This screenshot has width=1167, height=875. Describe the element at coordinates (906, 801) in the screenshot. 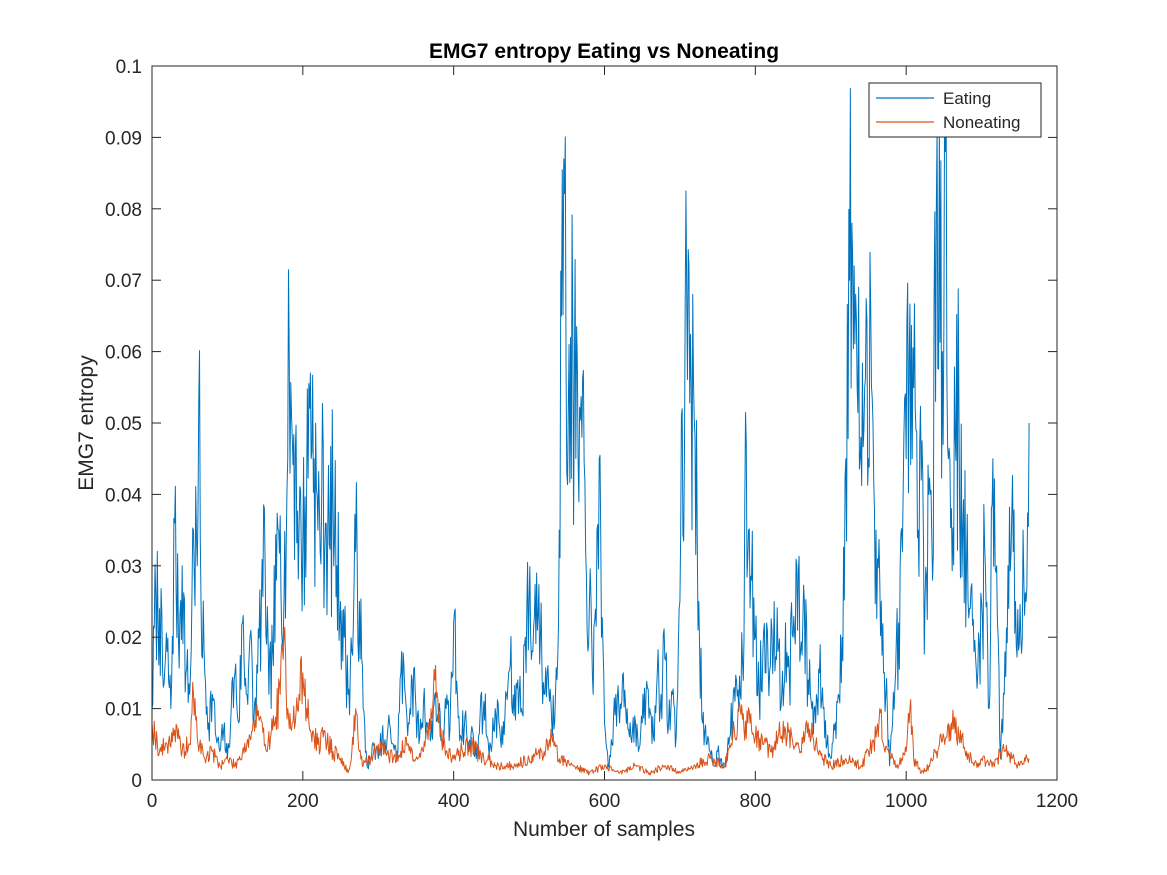

I see `x-tick-label: 1000` at that location.